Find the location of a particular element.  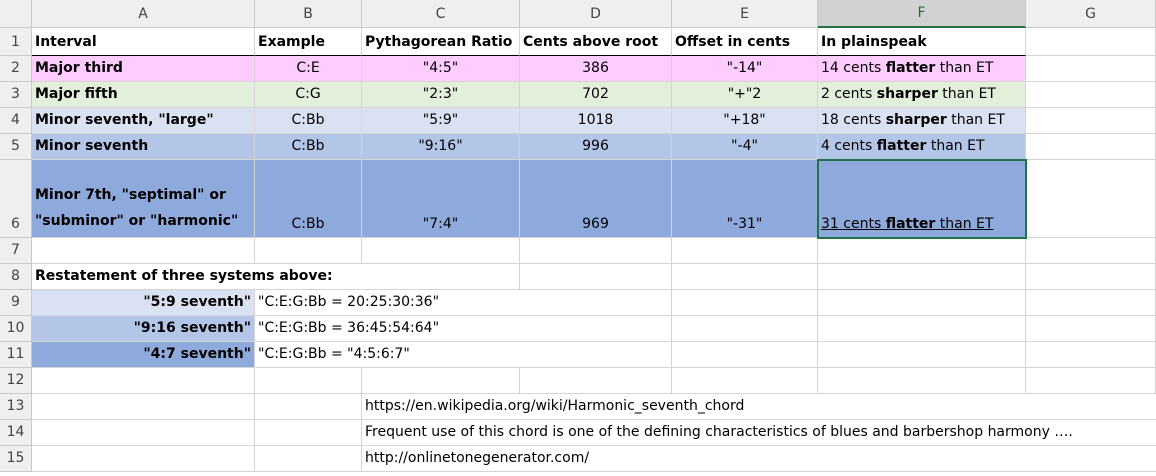

cell: 31 cents flatter than ET is located at coordinates (922, 199).